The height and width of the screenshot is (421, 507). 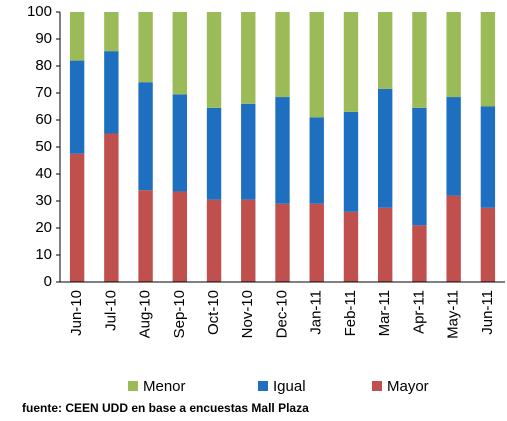 What do you see at coordinates (76, 313) in the screenshot?
I see `x-tick-label: Jun-10` at bounding box center [76, 313].